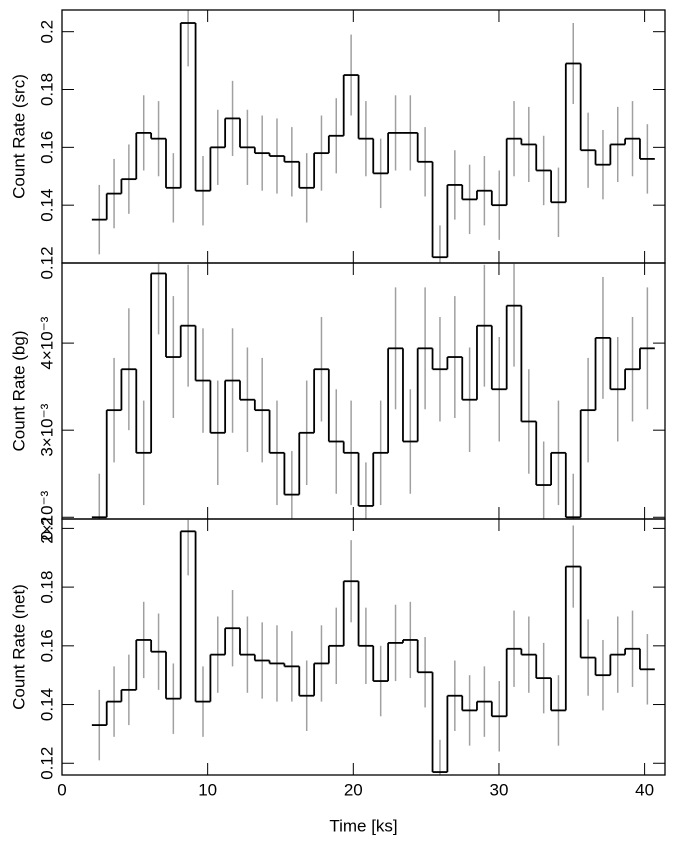 The width and height of the screenshot is (676, 846). What do you see at coordinates (18, 647) in the screenshot?
I see `y-axis-label: Count Rate (net)` at bounding box center [18, 647].